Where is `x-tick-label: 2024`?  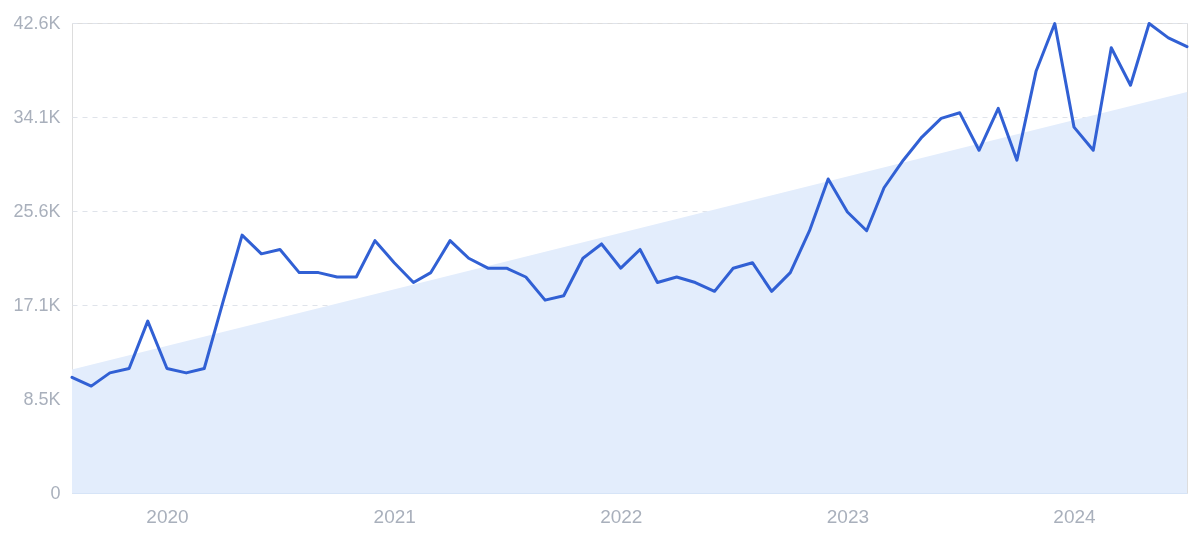 x-tick-label: 2024 is located at coordinates (1075, 516).